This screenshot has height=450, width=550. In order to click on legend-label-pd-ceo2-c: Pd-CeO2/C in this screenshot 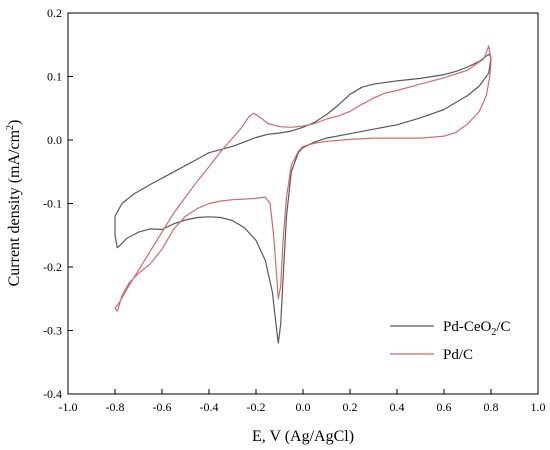, I will do `click(477, 328)`.